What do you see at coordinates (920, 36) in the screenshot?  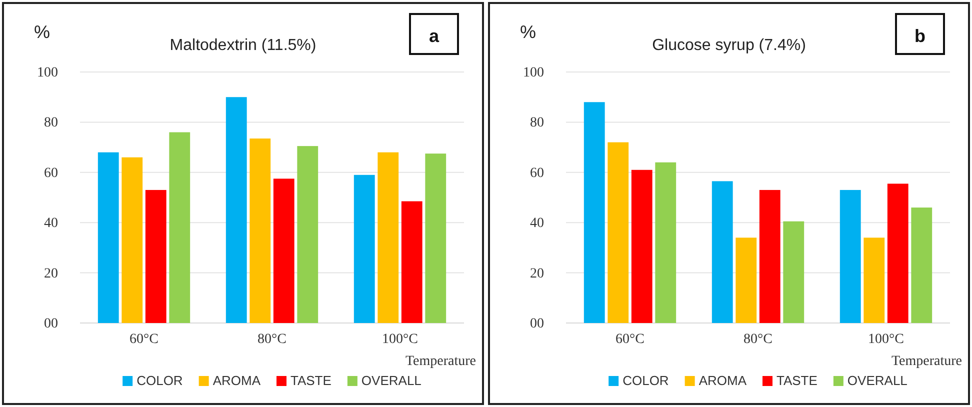 I see `text: b` at bounding box center [920, 36].